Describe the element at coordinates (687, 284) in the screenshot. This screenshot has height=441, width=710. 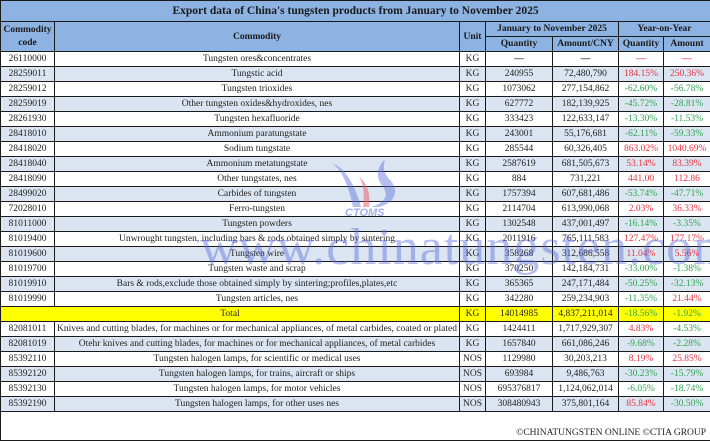
I see `yoy-amount: -32.13%` at that location.